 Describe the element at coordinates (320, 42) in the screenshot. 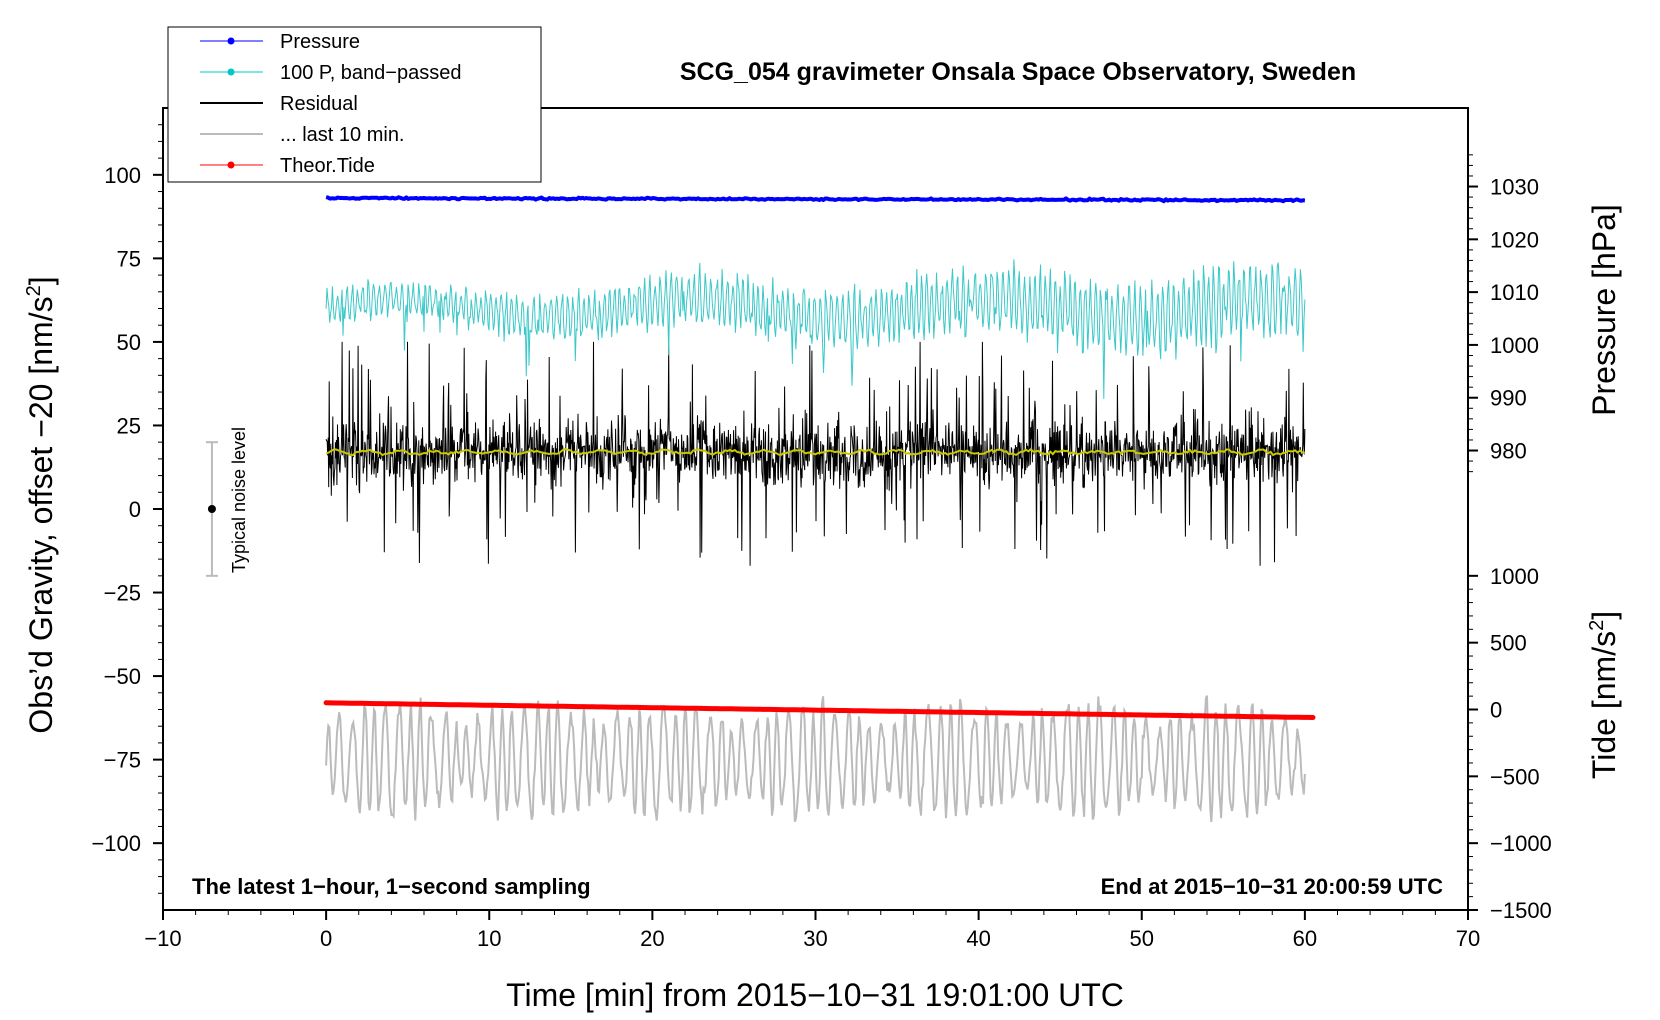

I see `legend-label-pressure: Pressure` at that location.